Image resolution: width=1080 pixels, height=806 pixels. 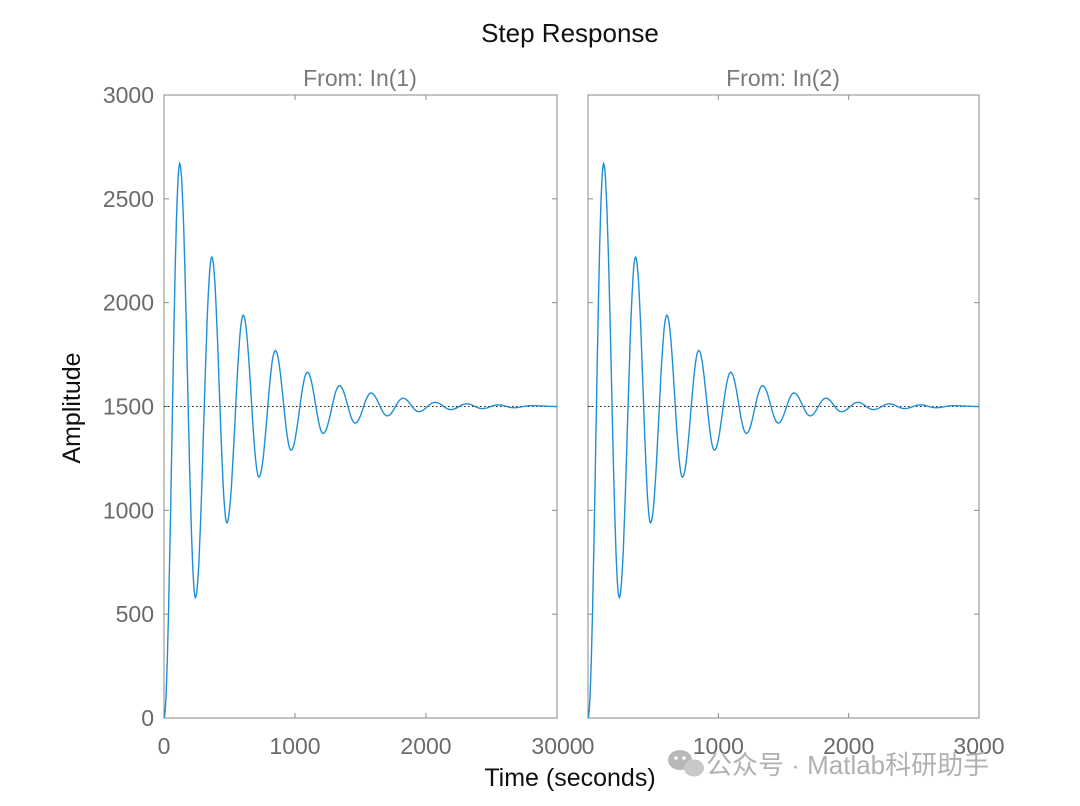 What do you see at coordinates (569, 778) in the screenshot?
I see `x-axis-label: Time (seconds)` at bounding box center [569, 778].